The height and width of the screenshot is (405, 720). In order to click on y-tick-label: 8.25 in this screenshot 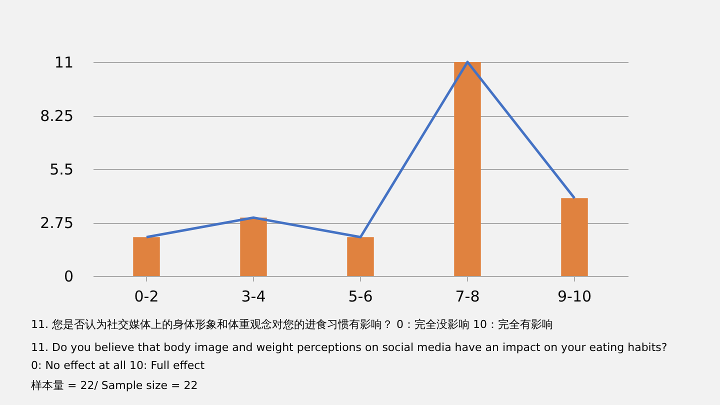, I will do `click(57, 116)`.